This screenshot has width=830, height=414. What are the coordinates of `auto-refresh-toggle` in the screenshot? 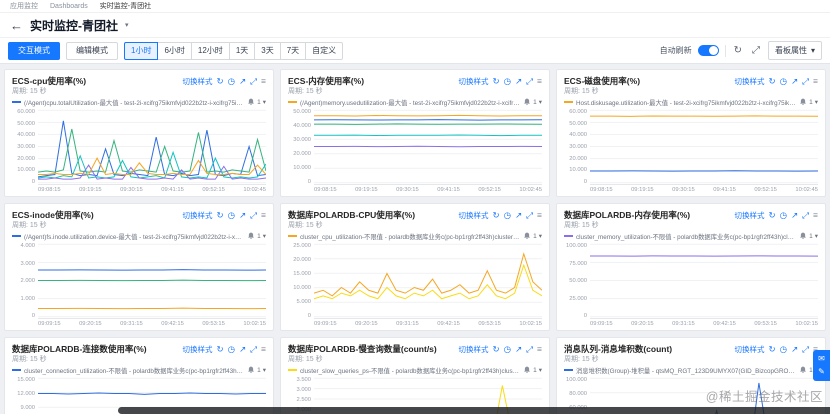 It's located at (708, 50).